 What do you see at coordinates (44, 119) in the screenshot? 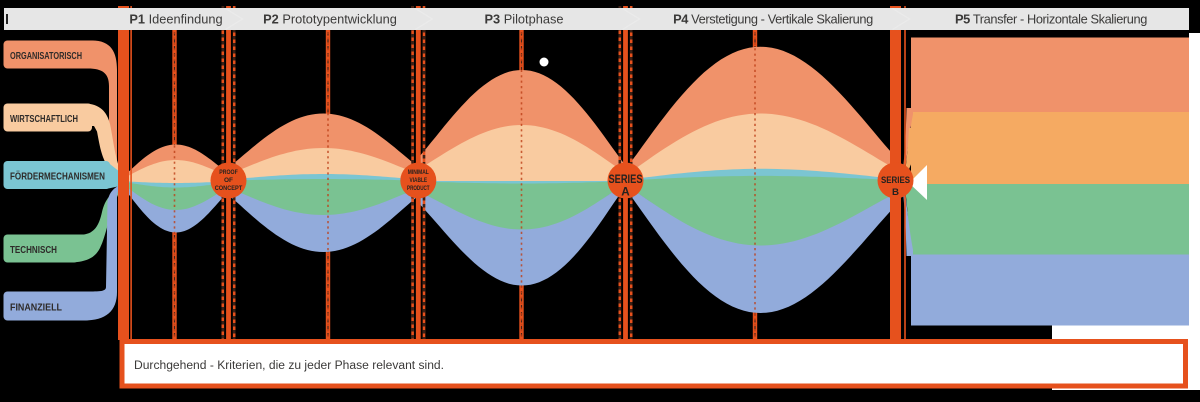
I see `svg-text: WIRTSCHAFTLICH` at bounding box center [44, 119].